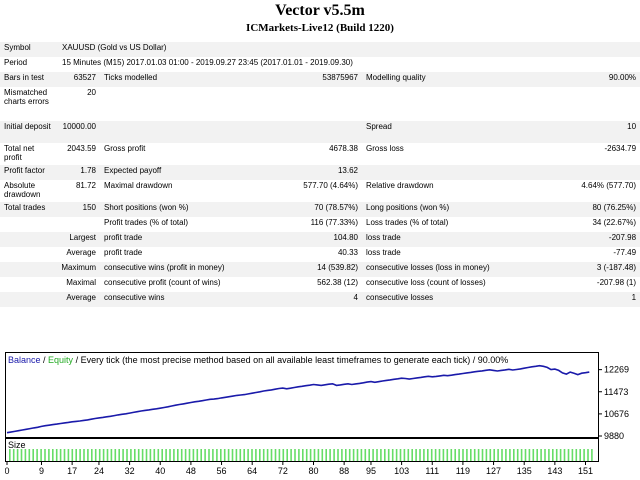 The image size is (640, 480). I want to click on y-tick-label: 9880, so click(614, 436).